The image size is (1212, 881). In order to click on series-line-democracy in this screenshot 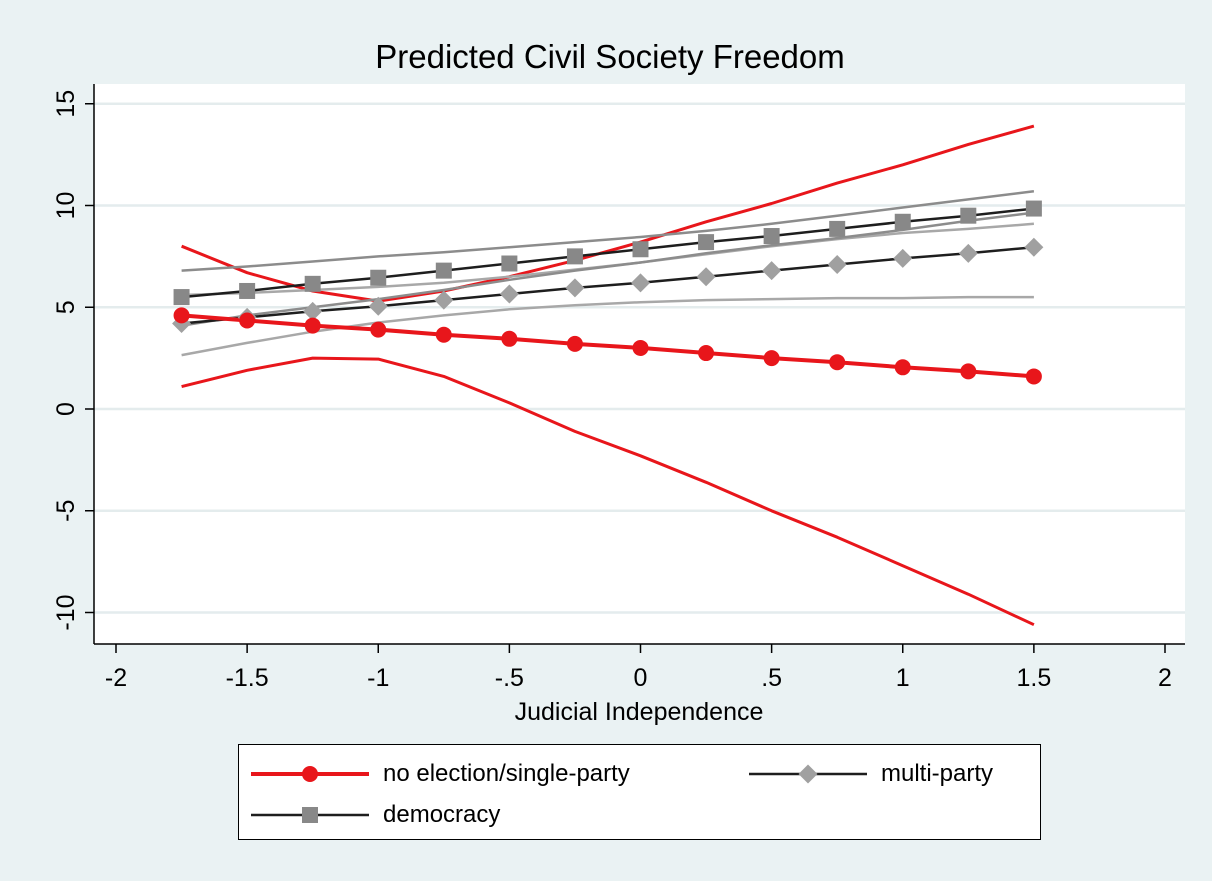, I will do `click(608, 253)`.